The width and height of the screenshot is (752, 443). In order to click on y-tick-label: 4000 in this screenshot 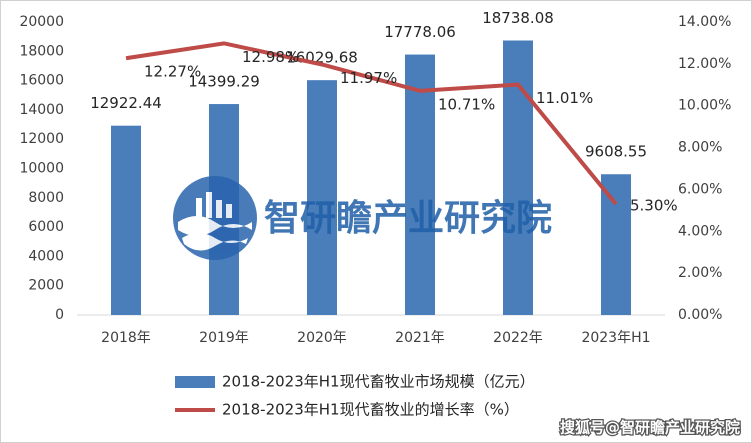, I will do `click(46, 256)`.